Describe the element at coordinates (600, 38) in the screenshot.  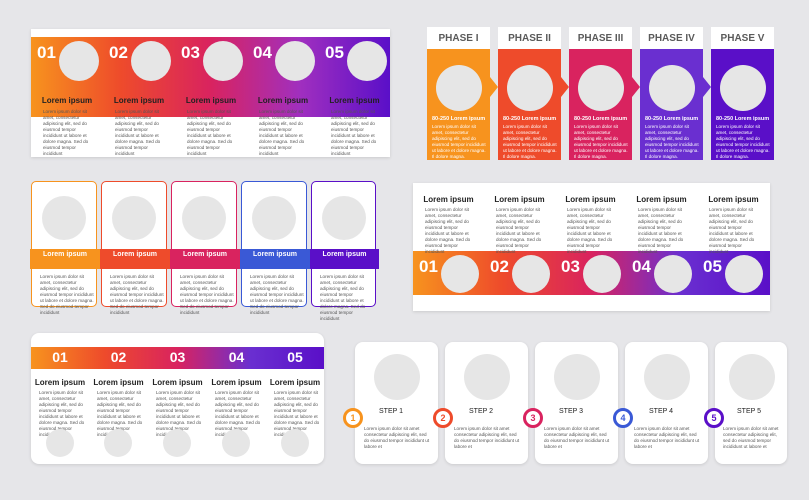
I see `phase-header` at that location.